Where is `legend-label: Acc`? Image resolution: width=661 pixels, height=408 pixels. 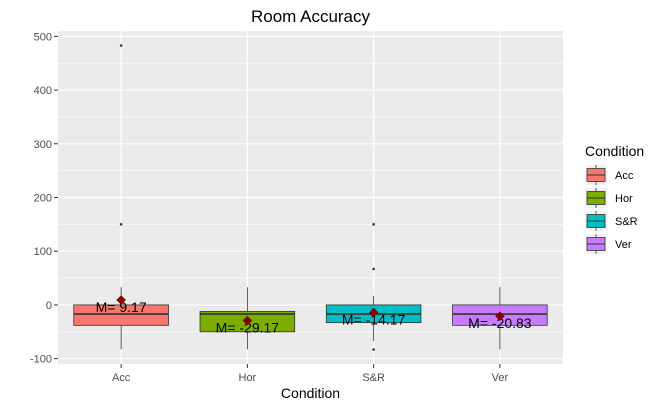 legend-label: Acc is located at coordinates (624, 176).